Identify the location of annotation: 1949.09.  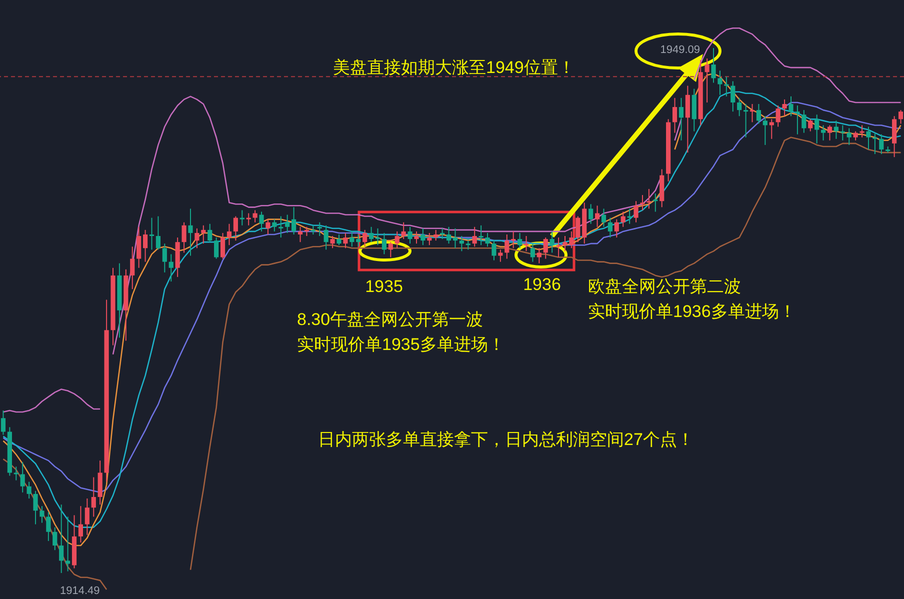
(680, 50).